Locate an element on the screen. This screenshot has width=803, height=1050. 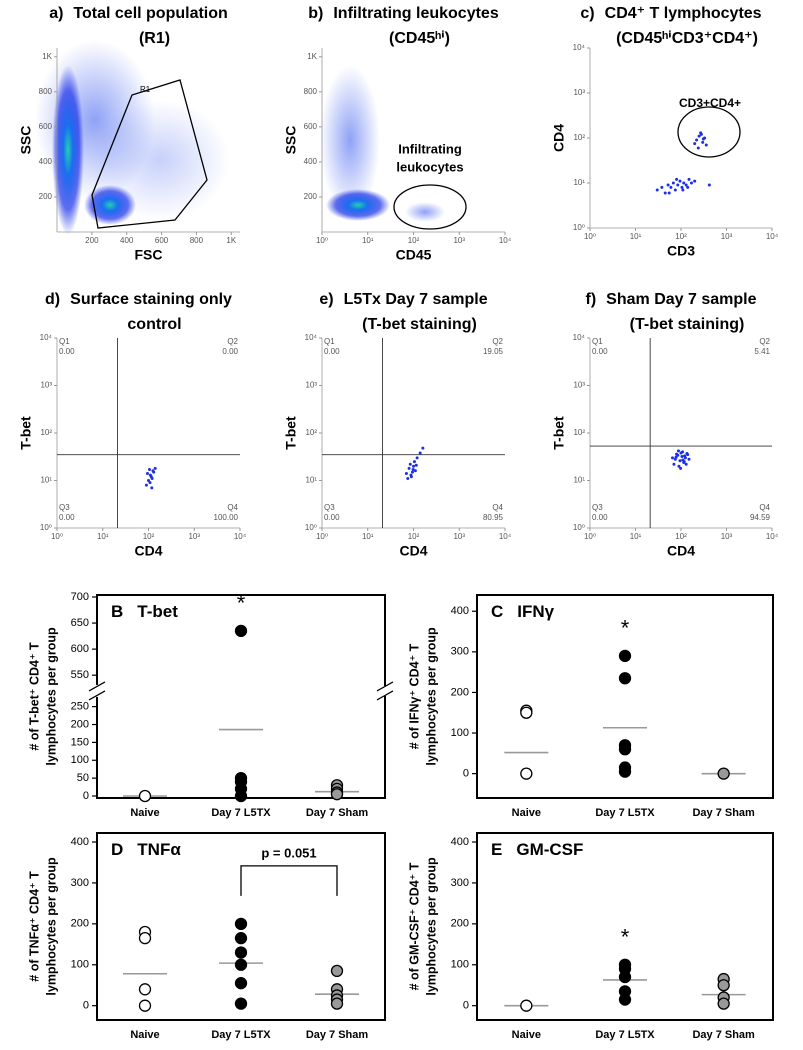
panel-label: c) is located at coordinates (587, 13).